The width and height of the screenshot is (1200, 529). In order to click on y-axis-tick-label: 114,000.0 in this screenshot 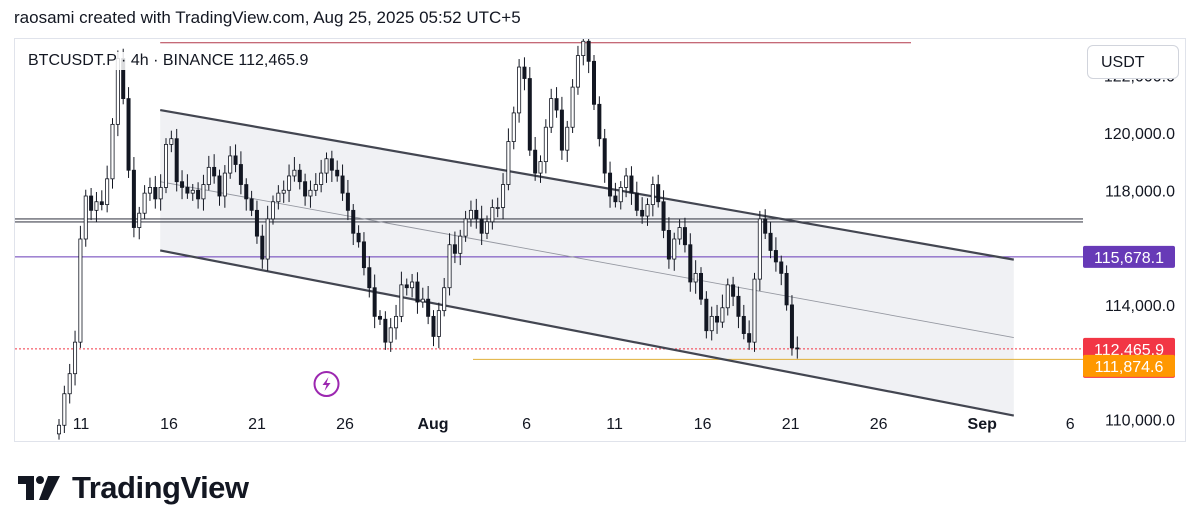, I will do `click(1140, 306)`.